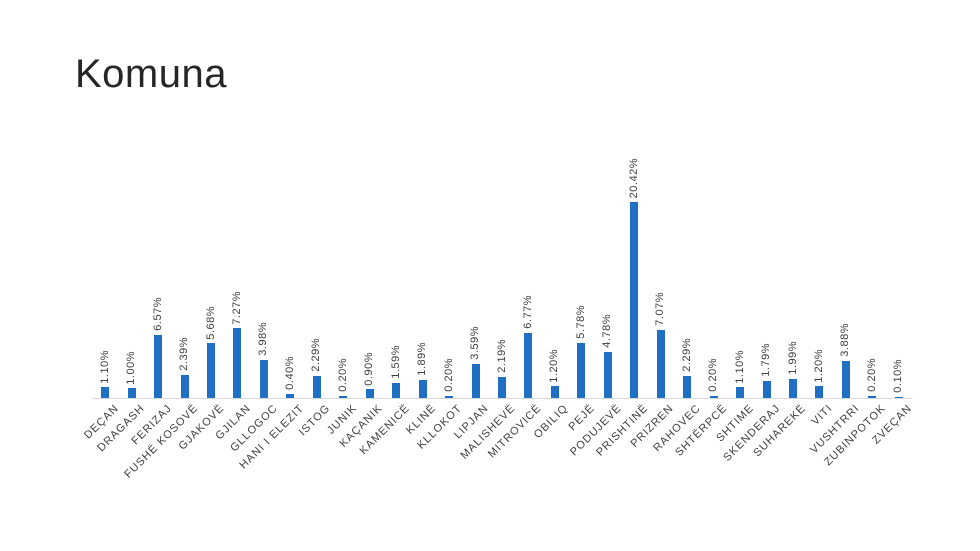 The height and width of the screenshot is (551, 980). What do you see at coordinates (766, 360) in the screenshot?
I see `bar-value-label: 1.79%` at bounding box center [766, 360].